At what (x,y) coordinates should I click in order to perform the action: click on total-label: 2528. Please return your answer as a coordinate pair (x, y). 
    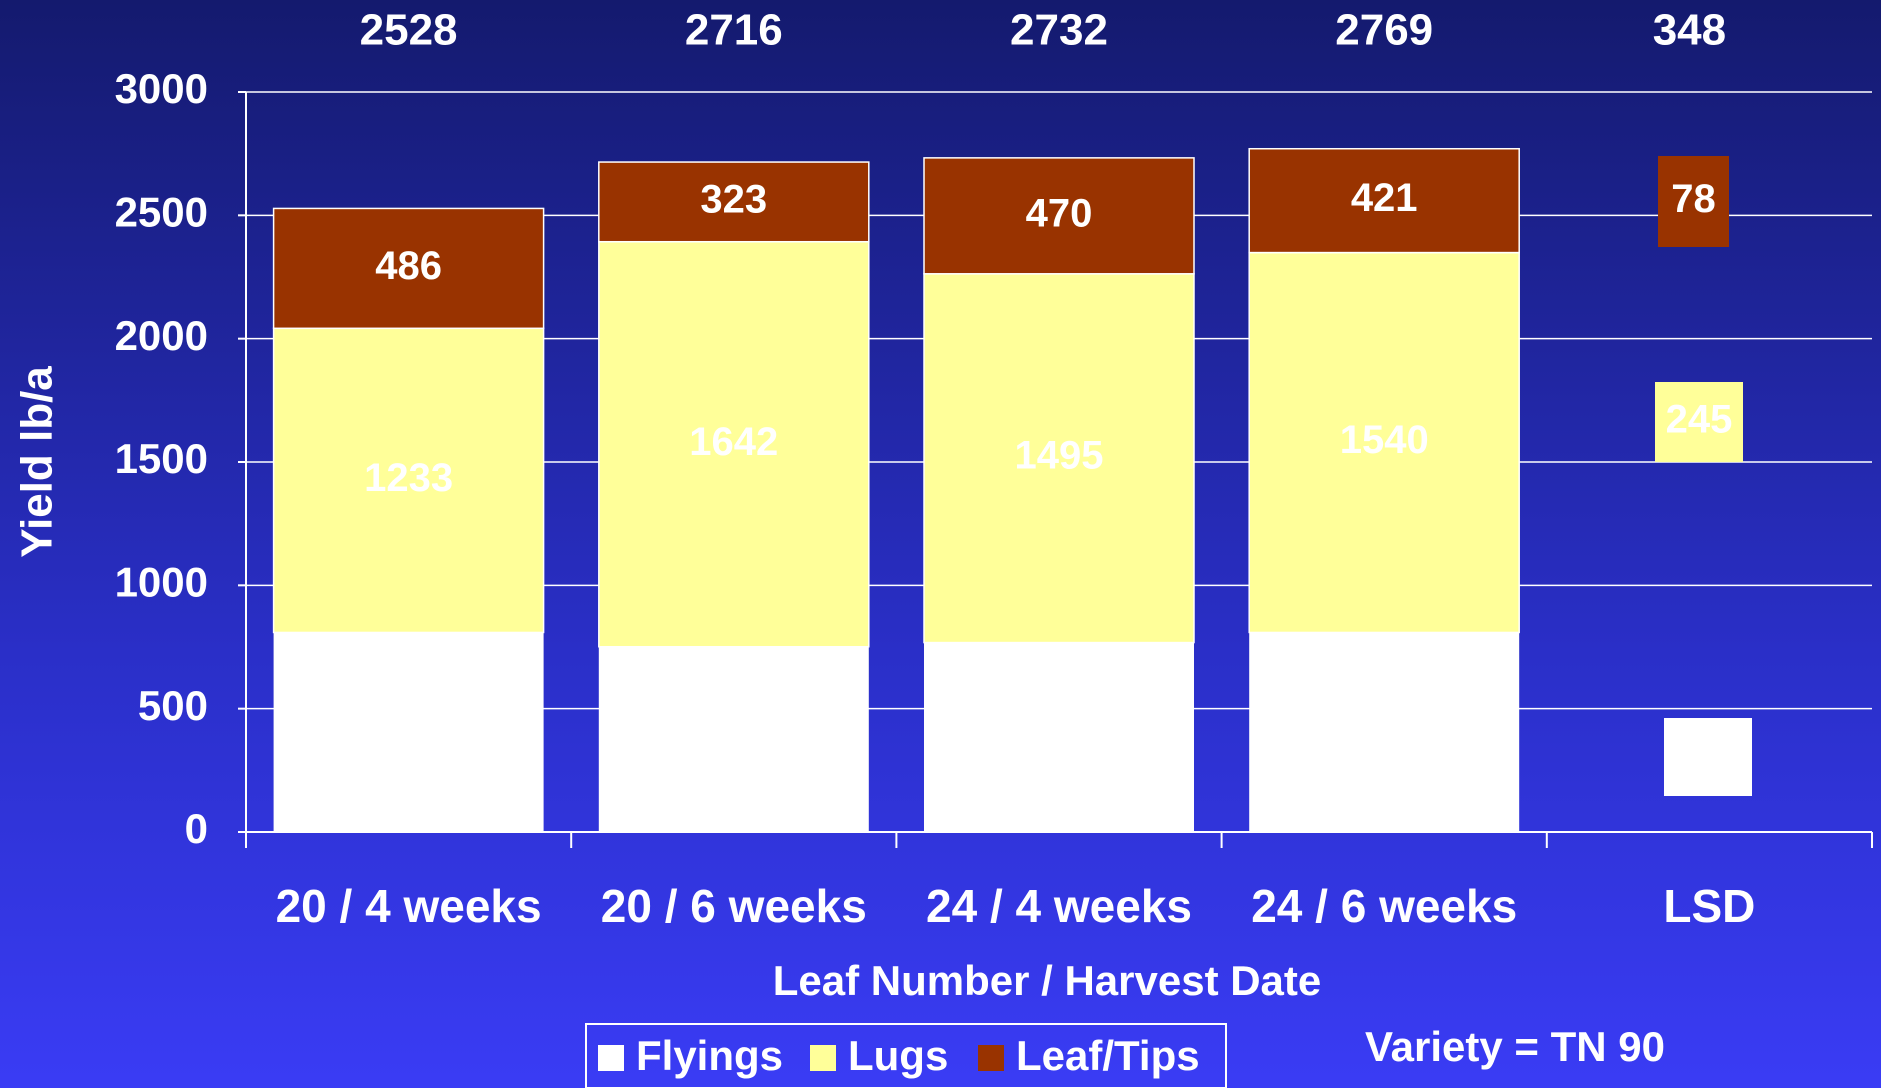
    Looking at the image, I should click on (409, 30).